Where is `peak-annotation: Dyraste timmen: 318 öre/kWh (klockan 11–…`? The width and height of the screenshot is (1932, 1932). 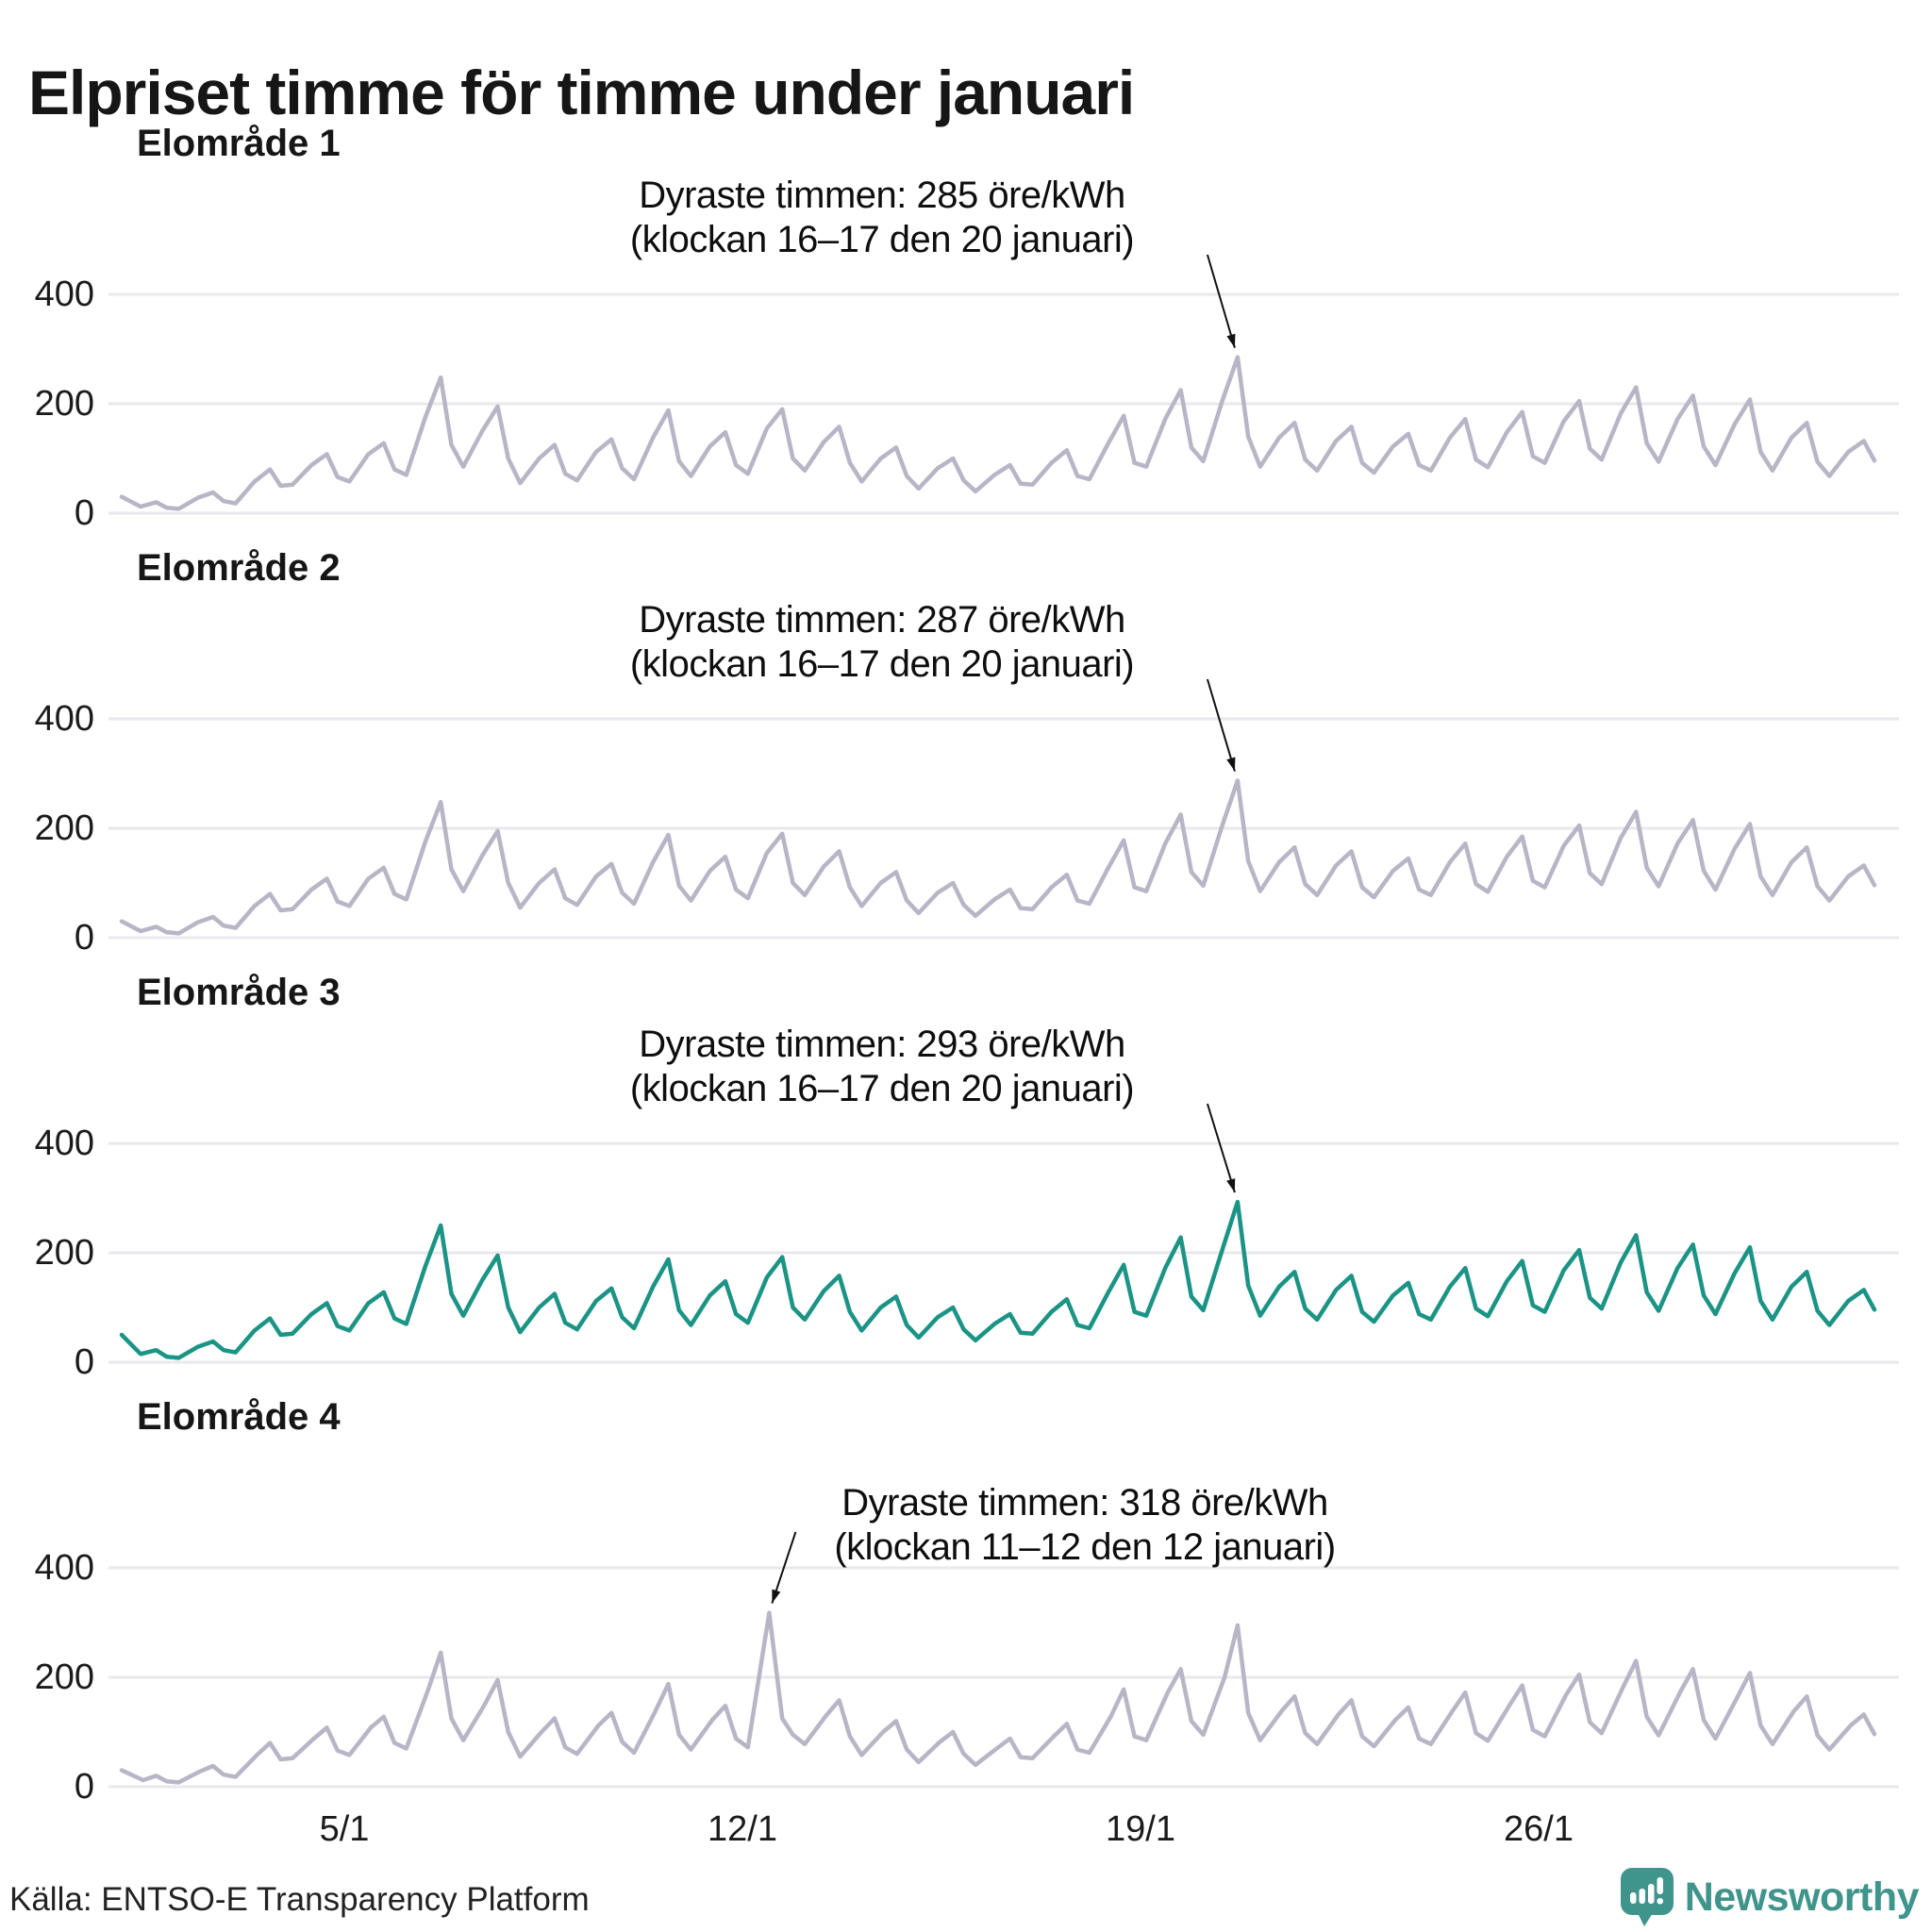 peak-annotation: Dyraste timmen: 318 öre/kWh (klockan 11–… is located at coordinates (1085, 1525).